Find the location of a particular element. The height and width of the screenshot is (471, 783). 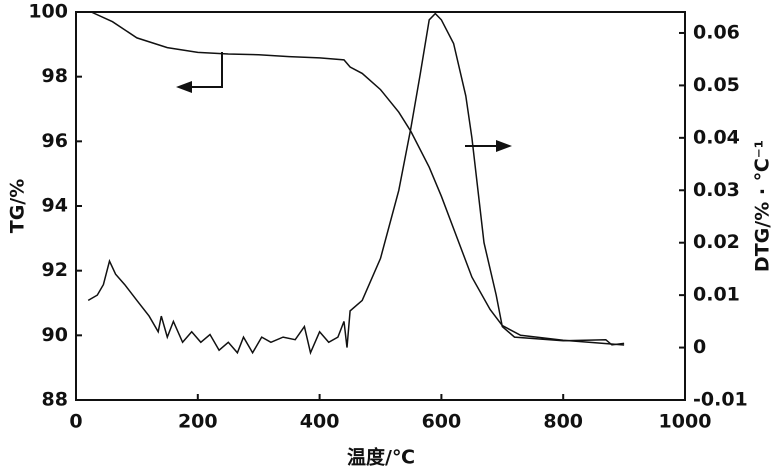

y-tick-label: 98 is located at coordinates (55, 76).